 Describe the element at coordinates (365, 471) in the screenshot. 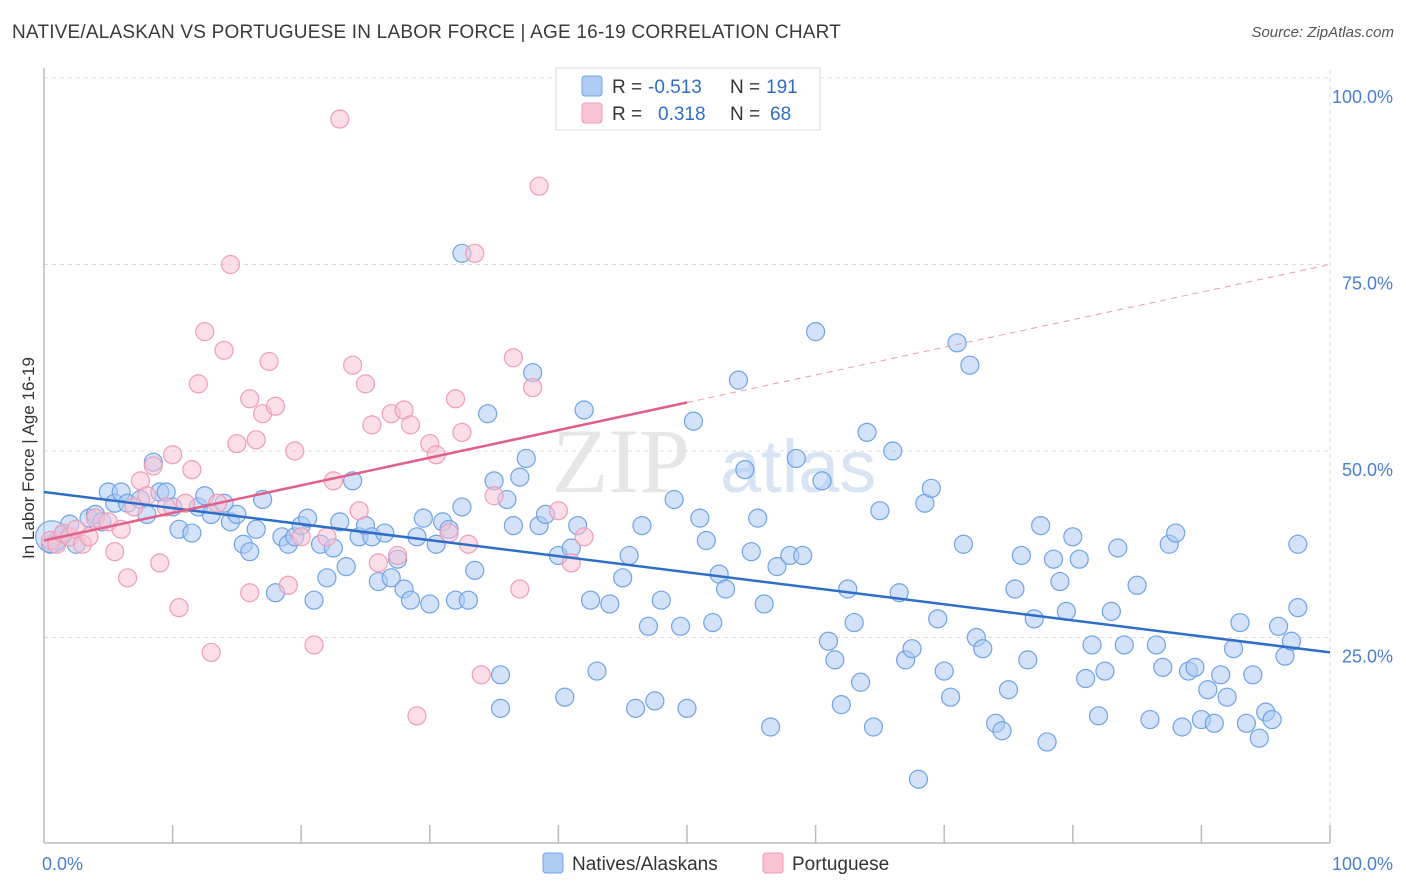

I see `portuguese-trend-line` at that location.